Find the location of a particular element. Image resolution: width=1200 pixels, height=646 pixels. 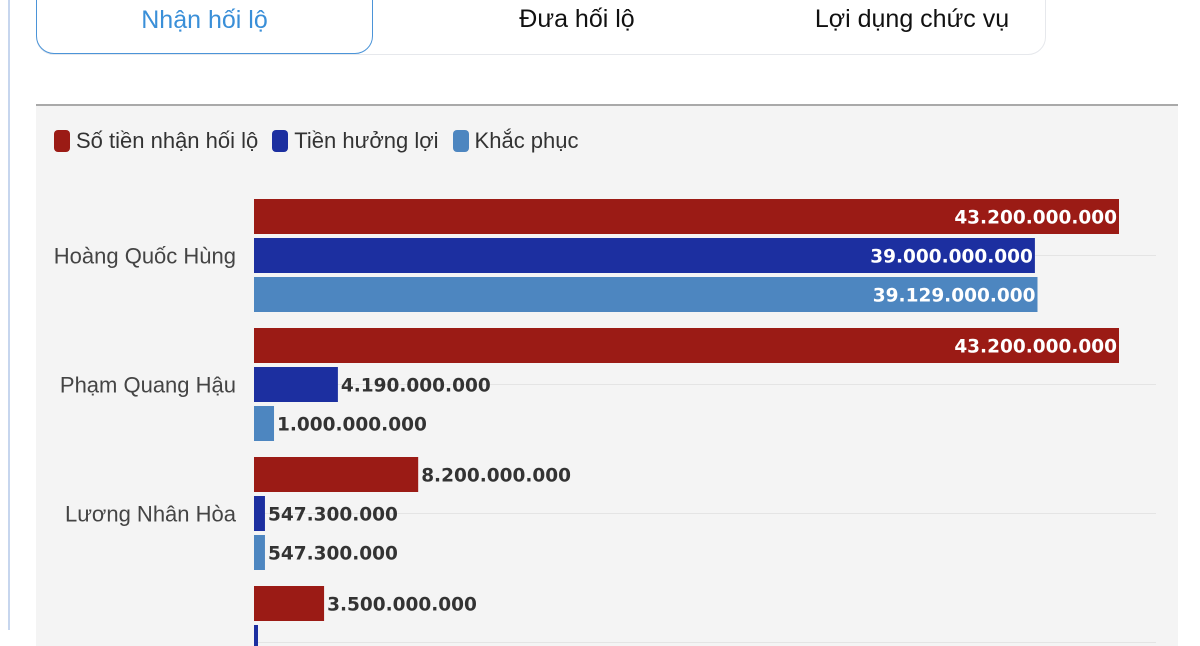

legend-item-so-tien-nhan-hoi-lo: Số tiền nhận hối lộ is located at coordinates (156, 141).